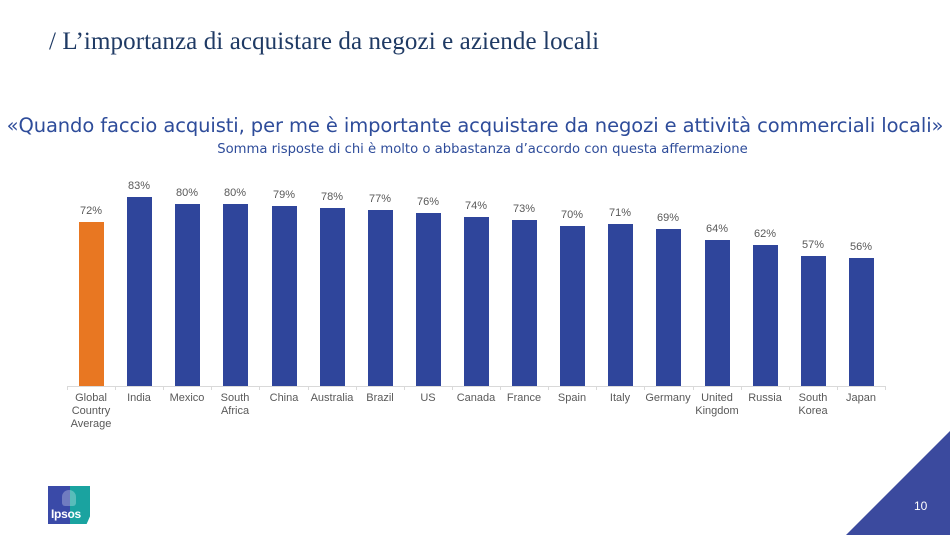 The width and height of the screenshot is (950, 535). I want to click on corner-triangle-decoration, so click(898, 483).